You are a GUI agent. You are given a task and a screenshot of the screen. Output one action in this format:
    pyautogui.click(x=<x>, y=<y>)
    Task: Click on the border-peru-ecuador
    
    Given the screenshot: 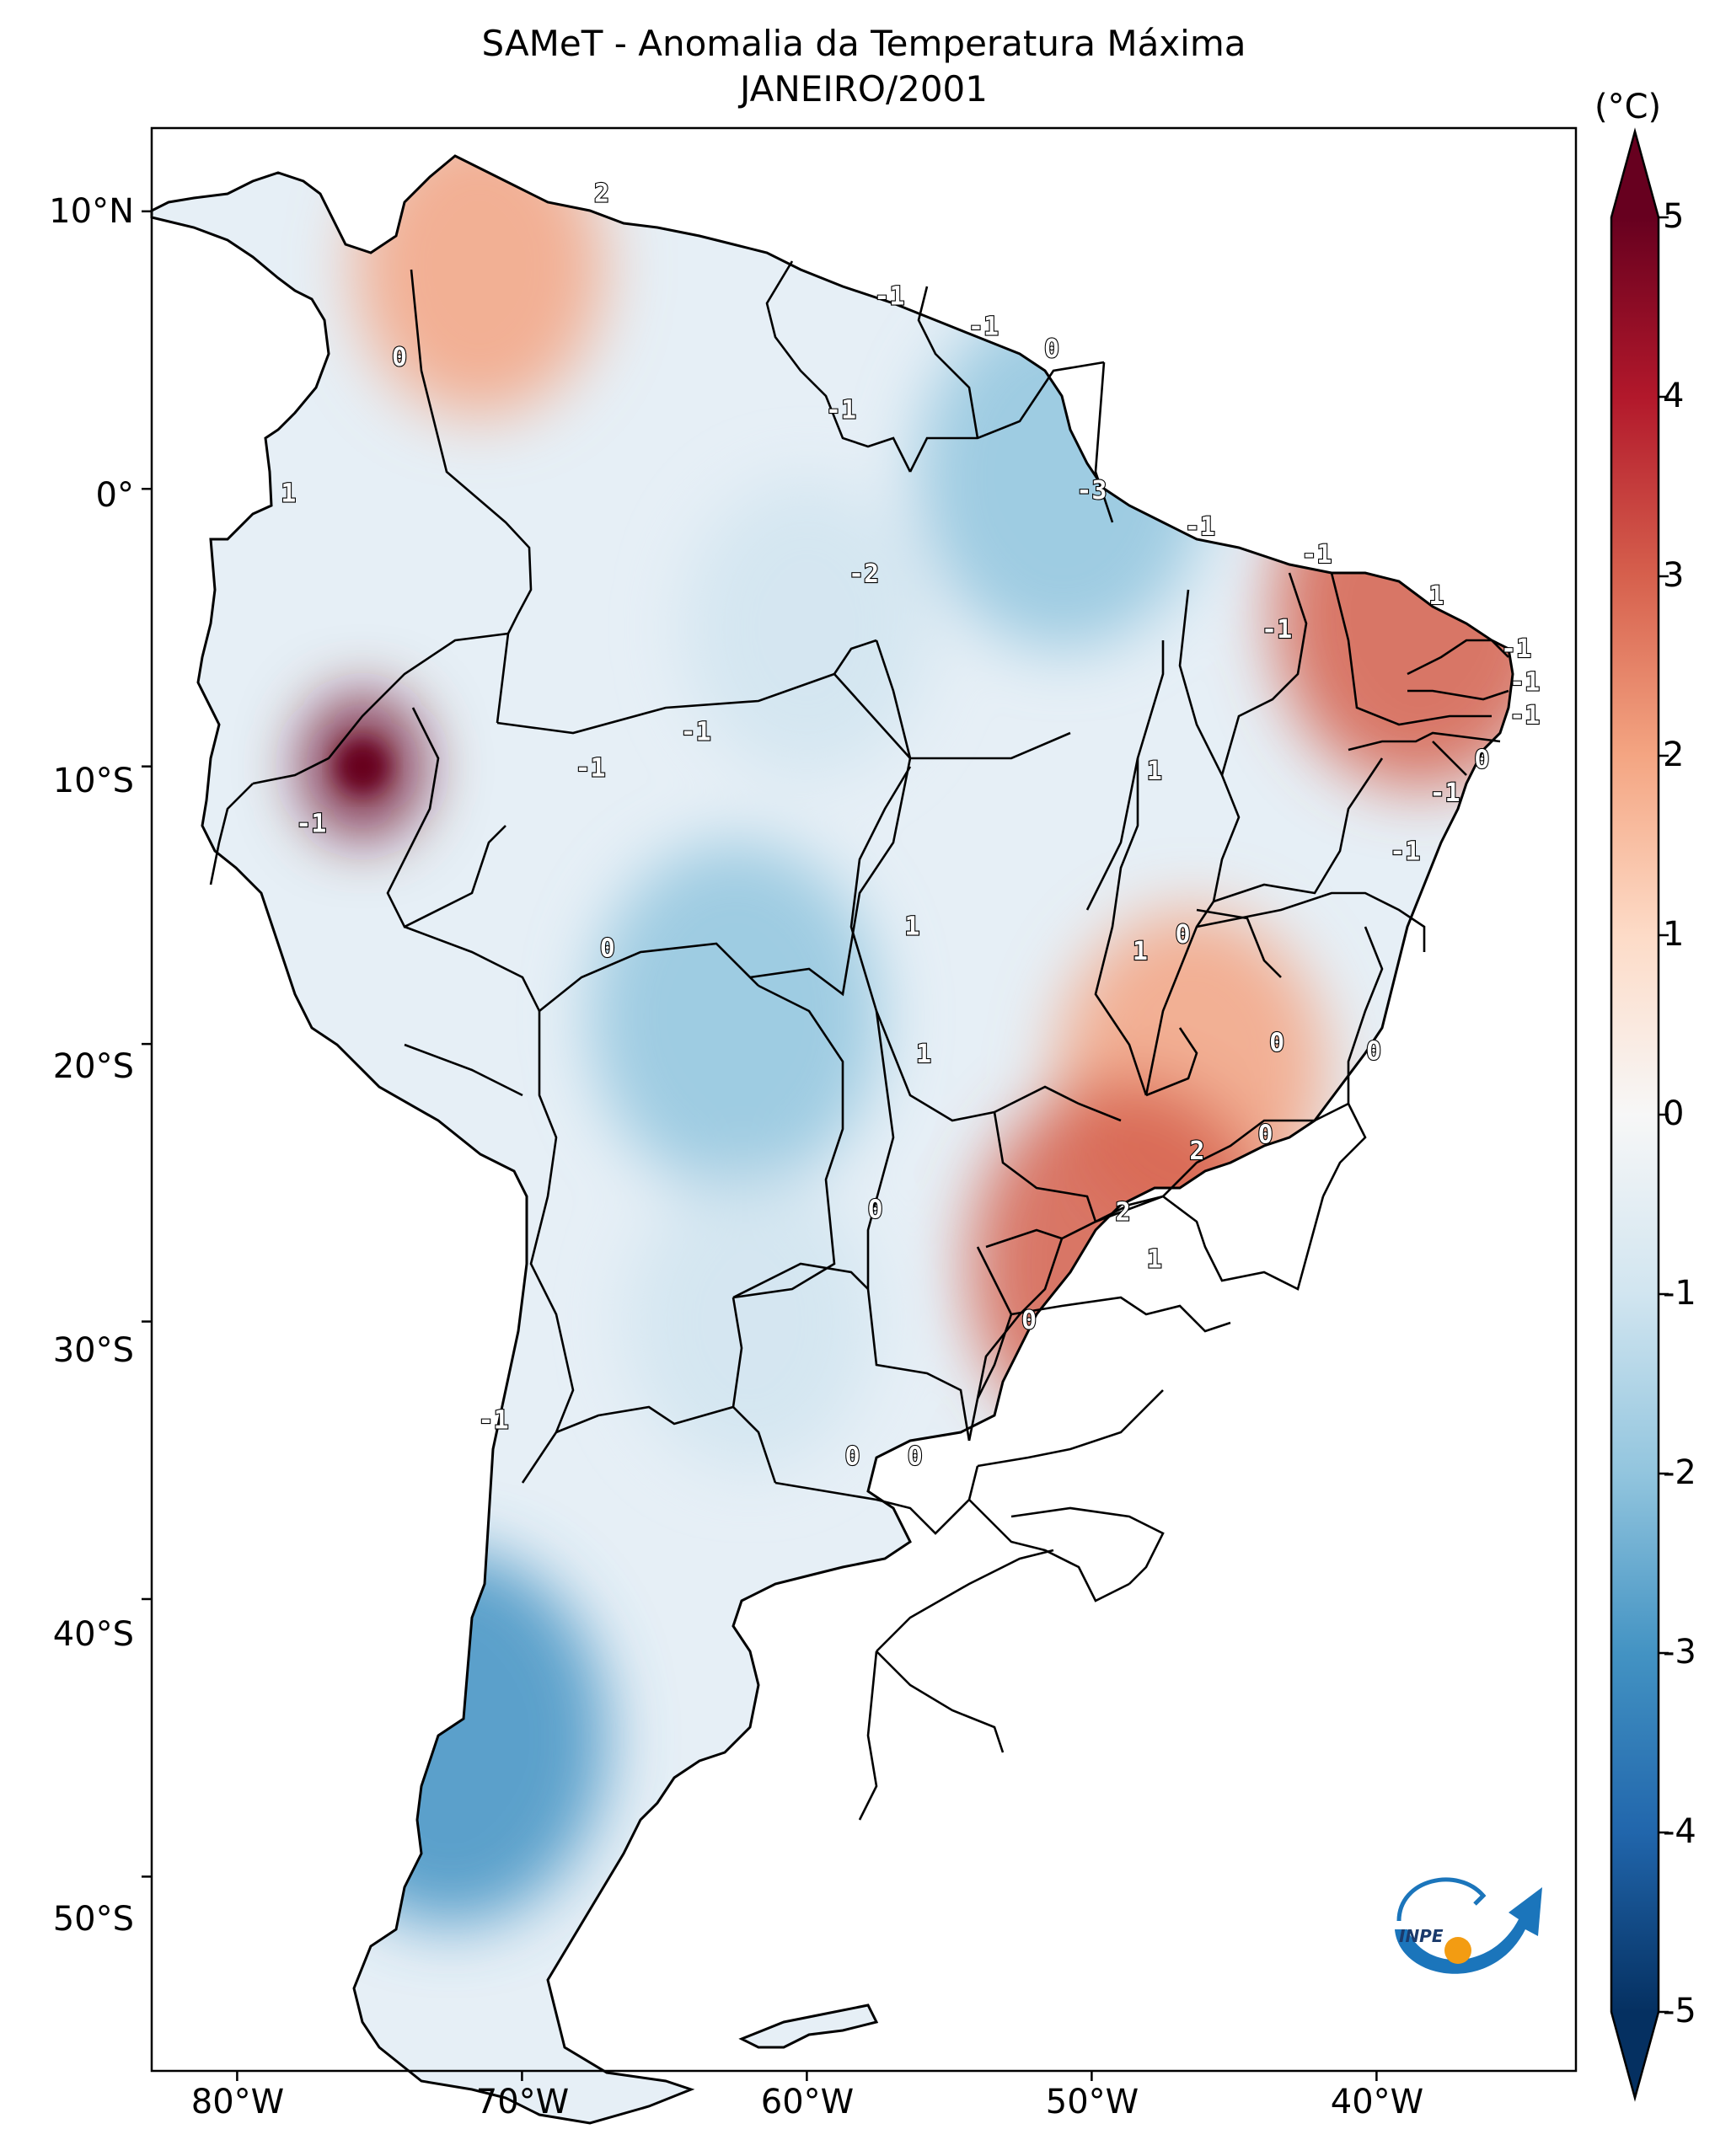 What is the action you would take?
    pyautogui.click(x=446, y=817)
    